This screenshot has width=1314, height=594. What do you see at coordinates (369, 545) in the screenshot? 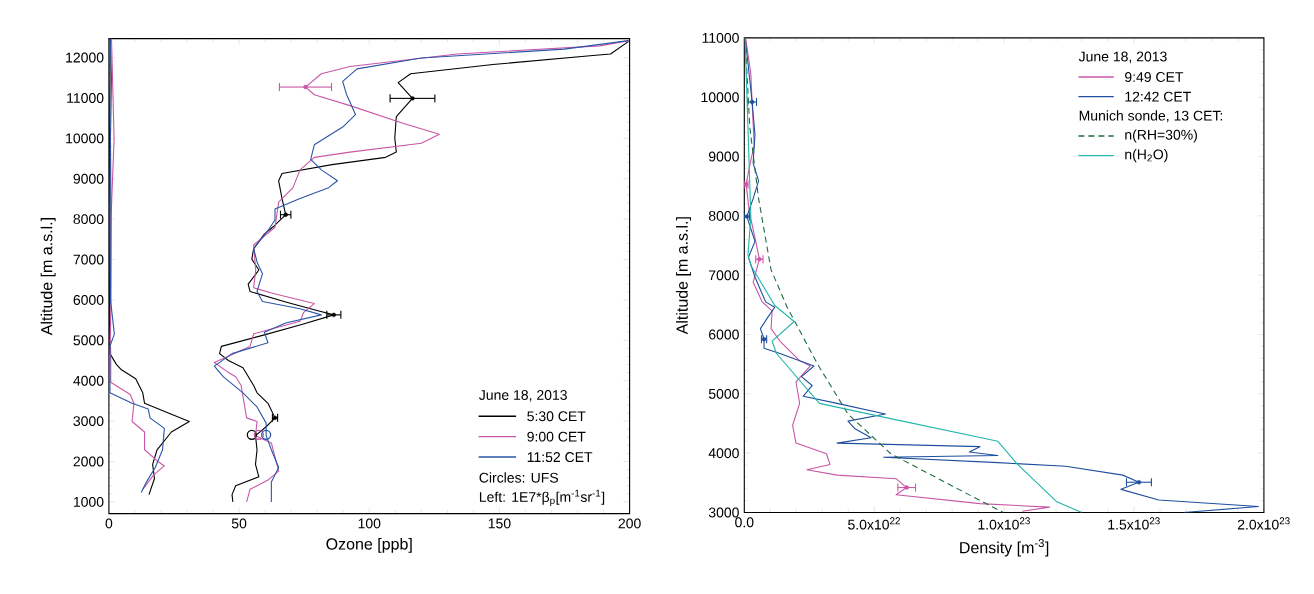
I see `x-axis-title: Ozone [ppb]` at bounding box center [369, 545].